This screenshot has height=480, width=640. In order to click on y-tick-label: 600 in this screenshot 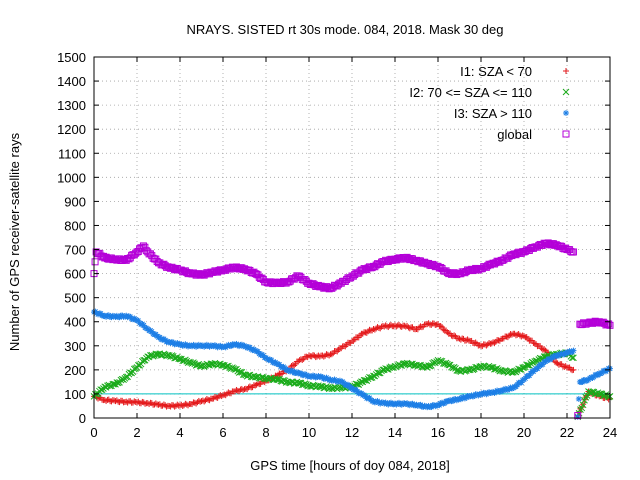, I will do `click(75, 274)`.